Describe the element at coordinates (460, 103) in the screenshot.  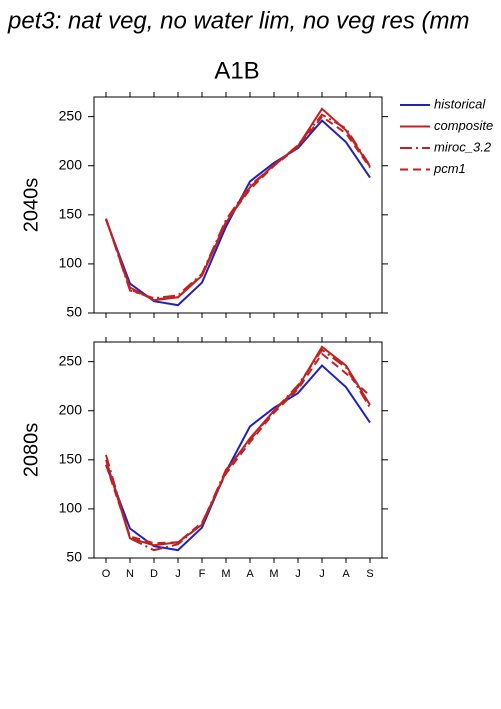
I see `legend-label: historical` at that location.